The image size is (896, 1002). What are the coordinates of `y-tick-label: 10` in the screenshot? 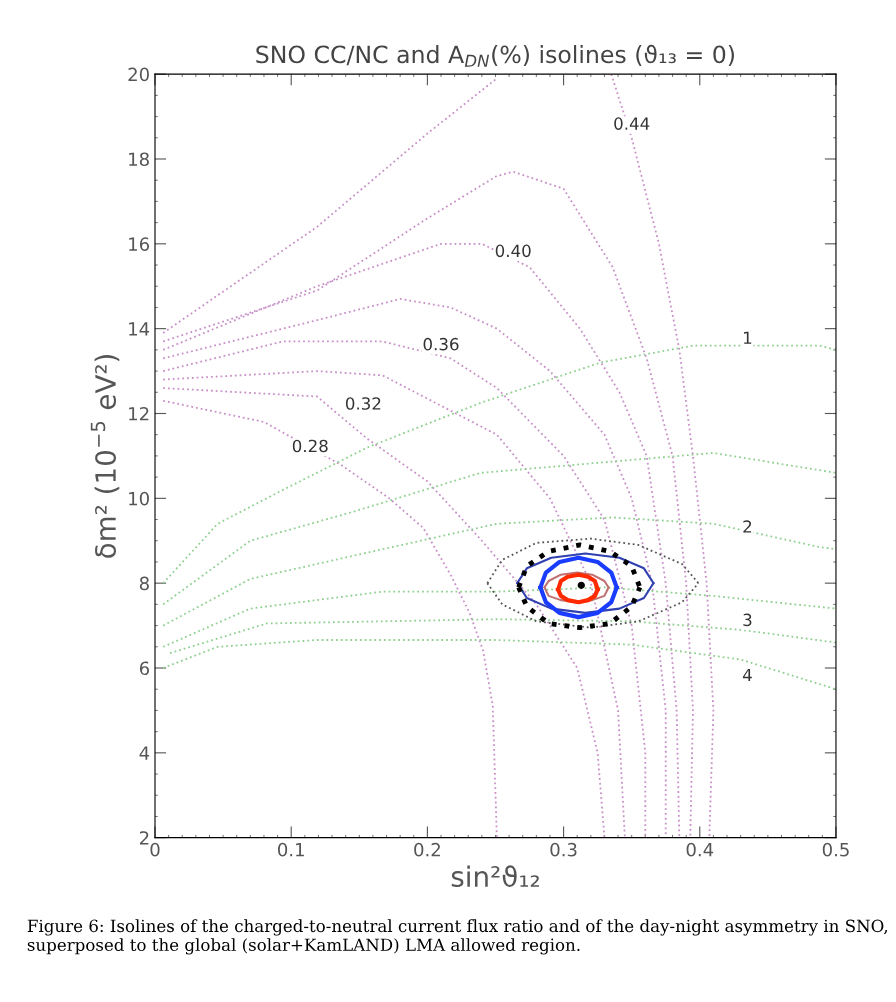 It's located at (139, 498).